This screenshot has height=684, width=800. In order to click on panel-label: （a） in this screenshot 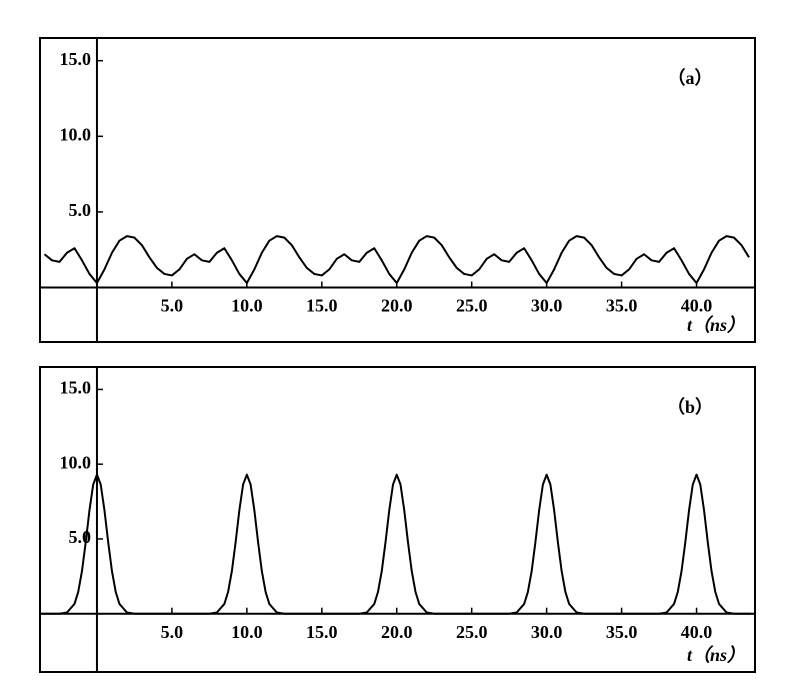, I will do `click(690, 78)`.